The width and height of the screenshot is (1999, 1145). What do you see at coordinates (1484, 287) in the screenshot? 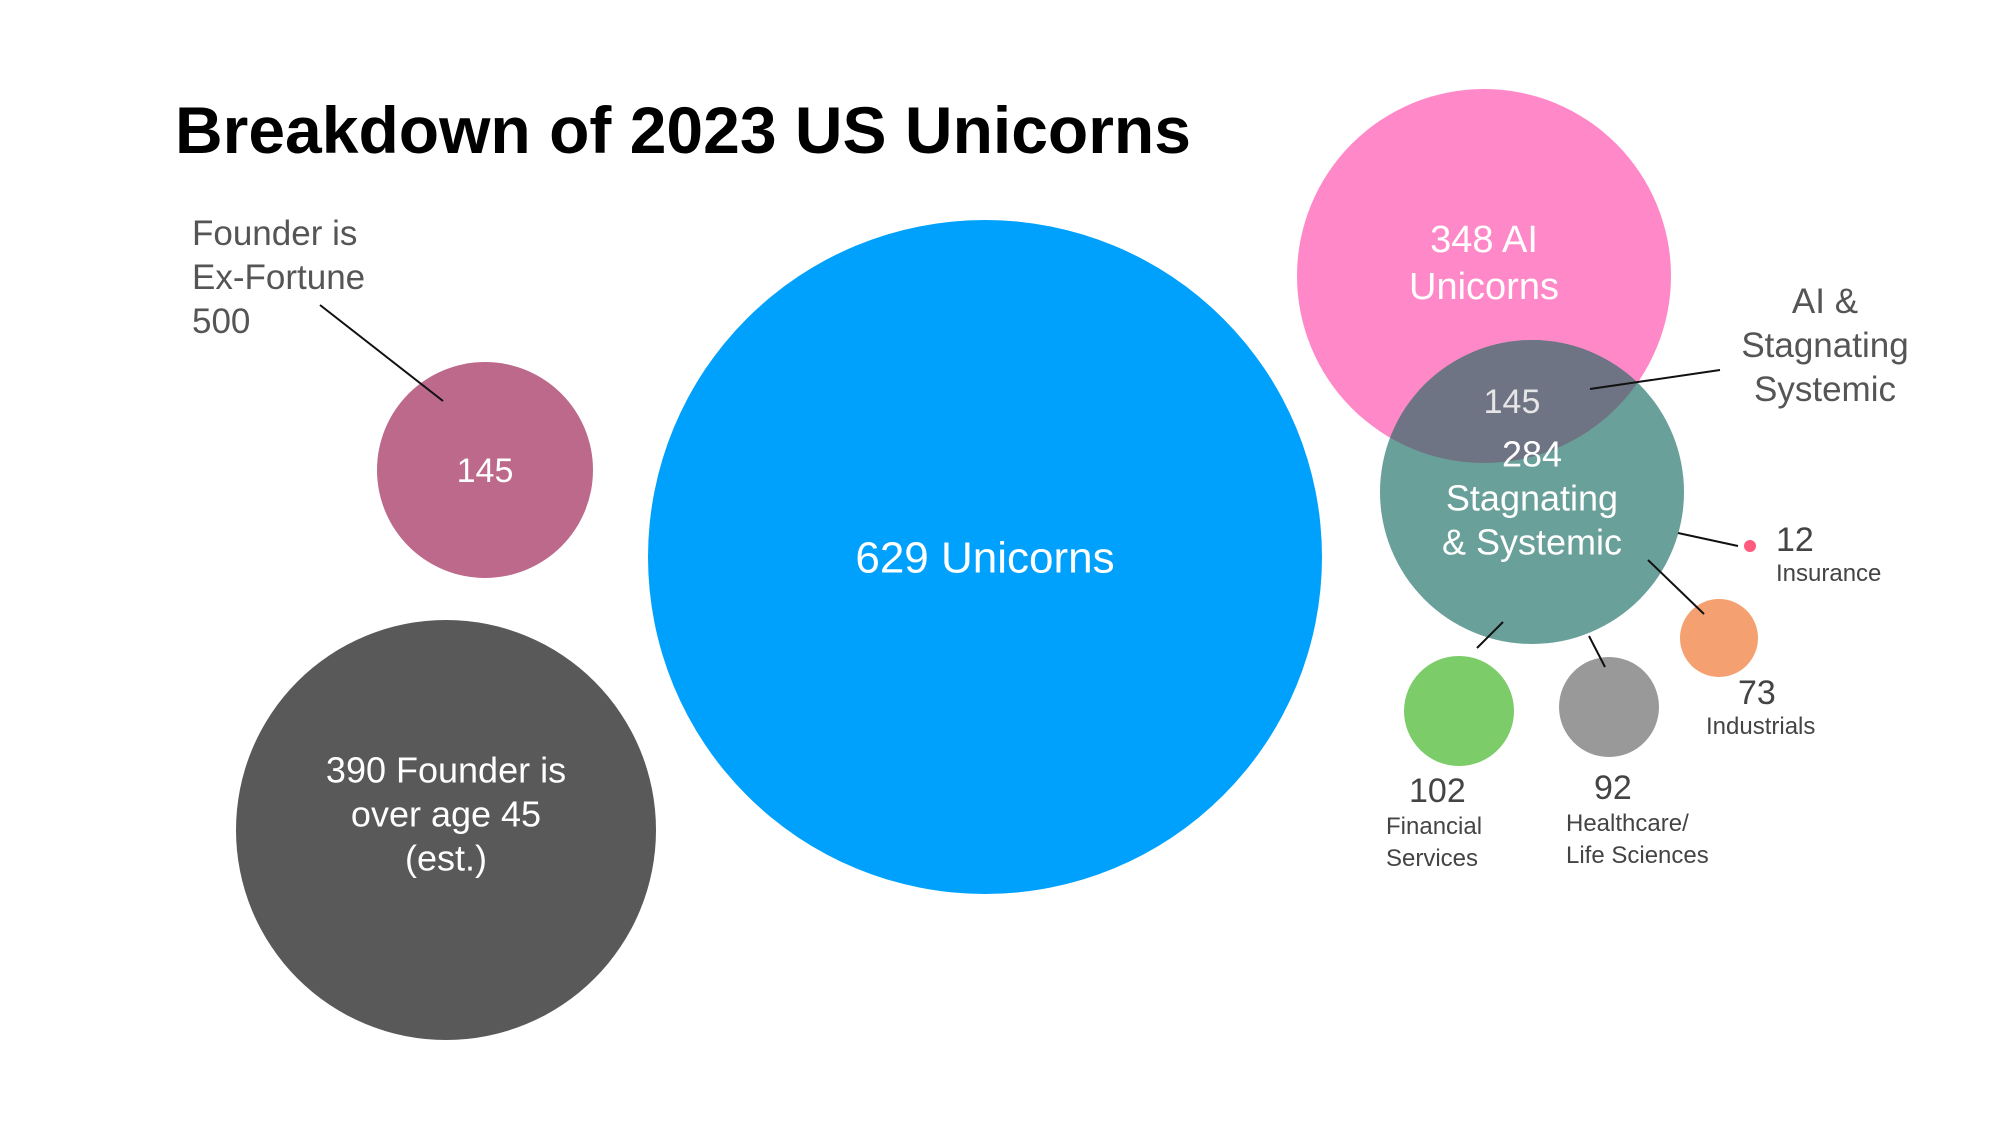
I see `bubble-label-ai: Unicorns` at bounding box center [1484, 287].